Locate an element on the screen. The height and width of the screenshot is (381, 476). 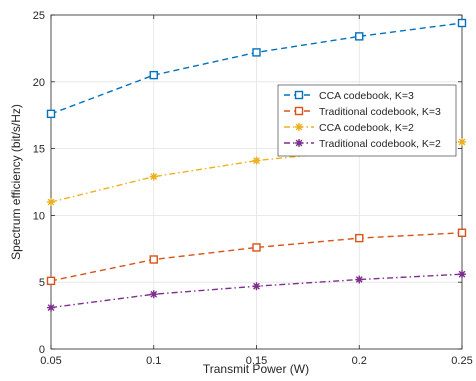
x-tick-label: 0.05 is located at coordinates (50, 361).